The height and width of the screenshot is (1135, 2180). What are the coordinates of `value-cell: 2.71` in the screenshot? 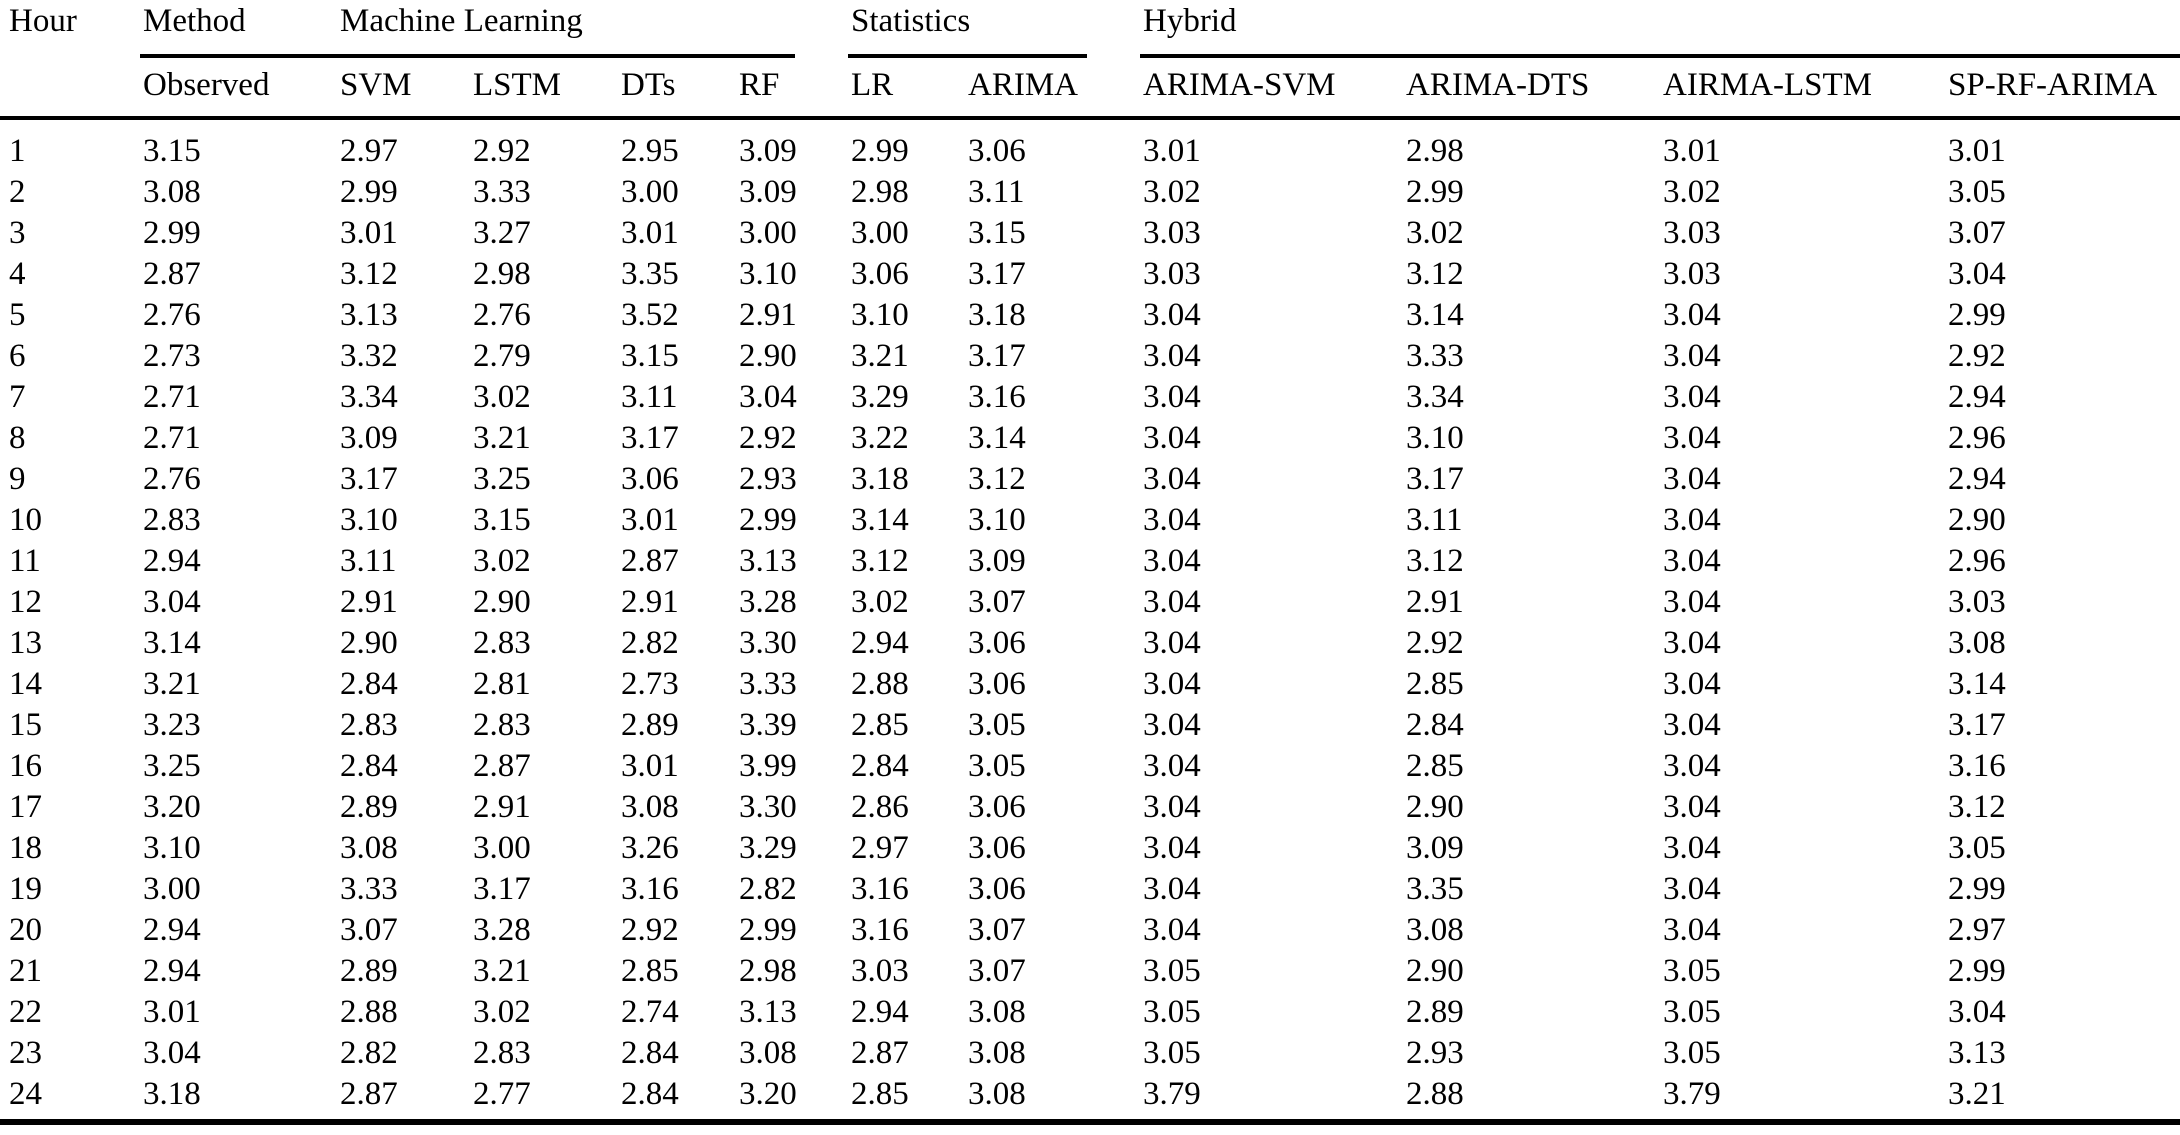 It's located at (172, 397).